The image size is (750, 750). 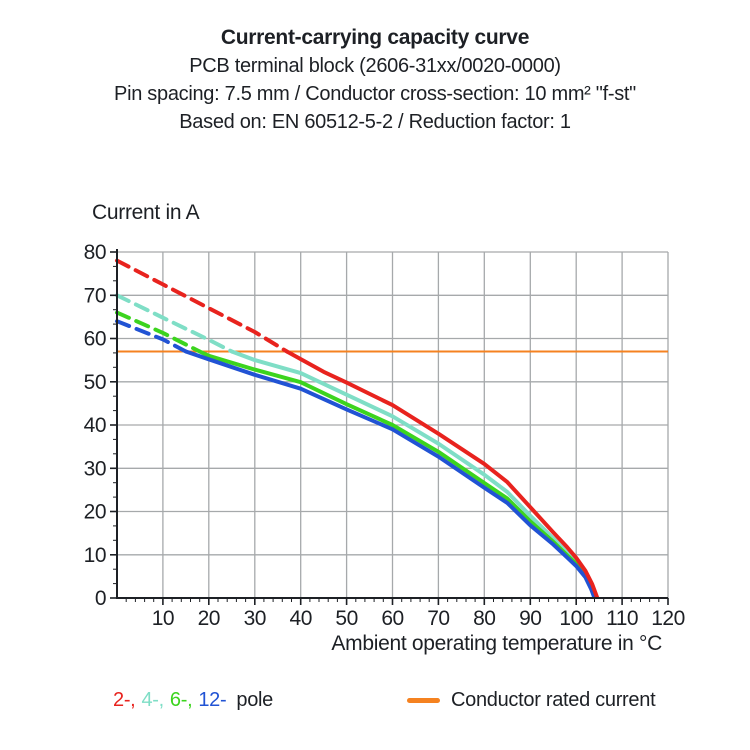 I want to click on y-tick-label-80: 80, so click(x=95, y=252).